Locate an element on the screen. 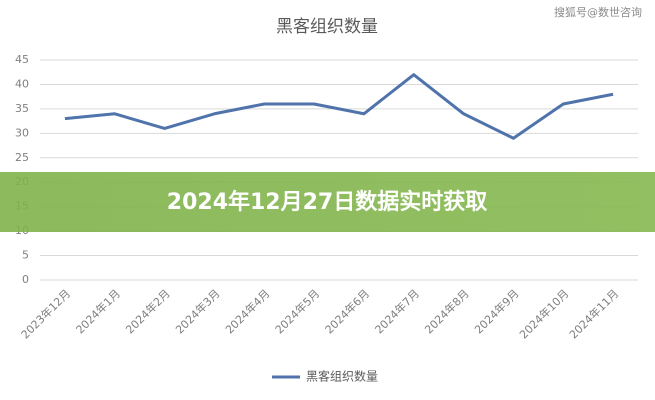 This screenshot has width=655, height=400. chart-title: 黑客组织数量 is located at coordinates (327, 27).